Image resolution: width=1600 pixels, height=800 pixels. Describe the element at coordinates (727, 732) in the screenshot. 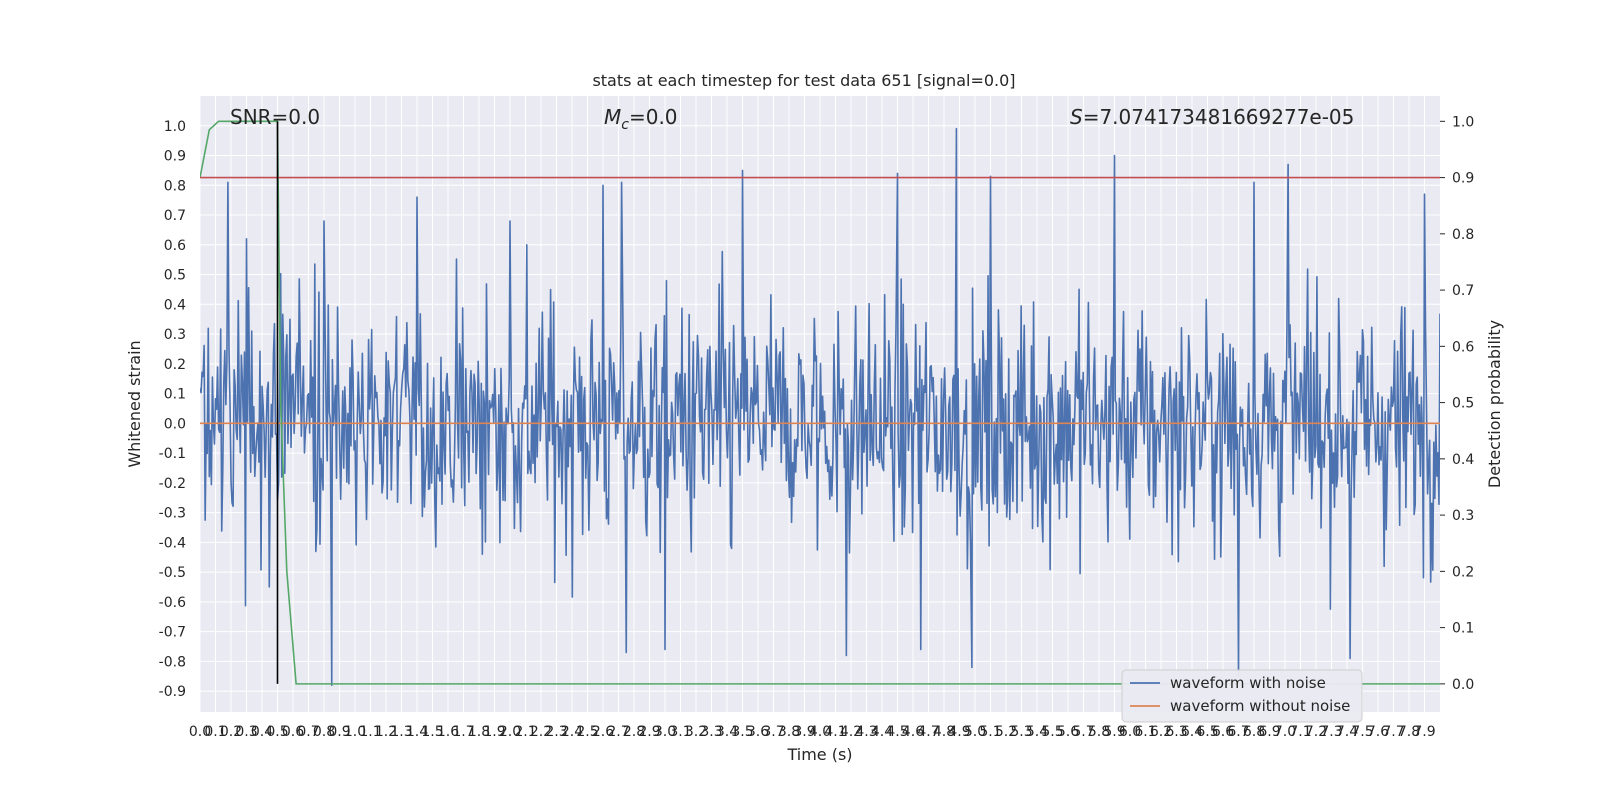

I see `x-tick-label: 3.4` at that location.